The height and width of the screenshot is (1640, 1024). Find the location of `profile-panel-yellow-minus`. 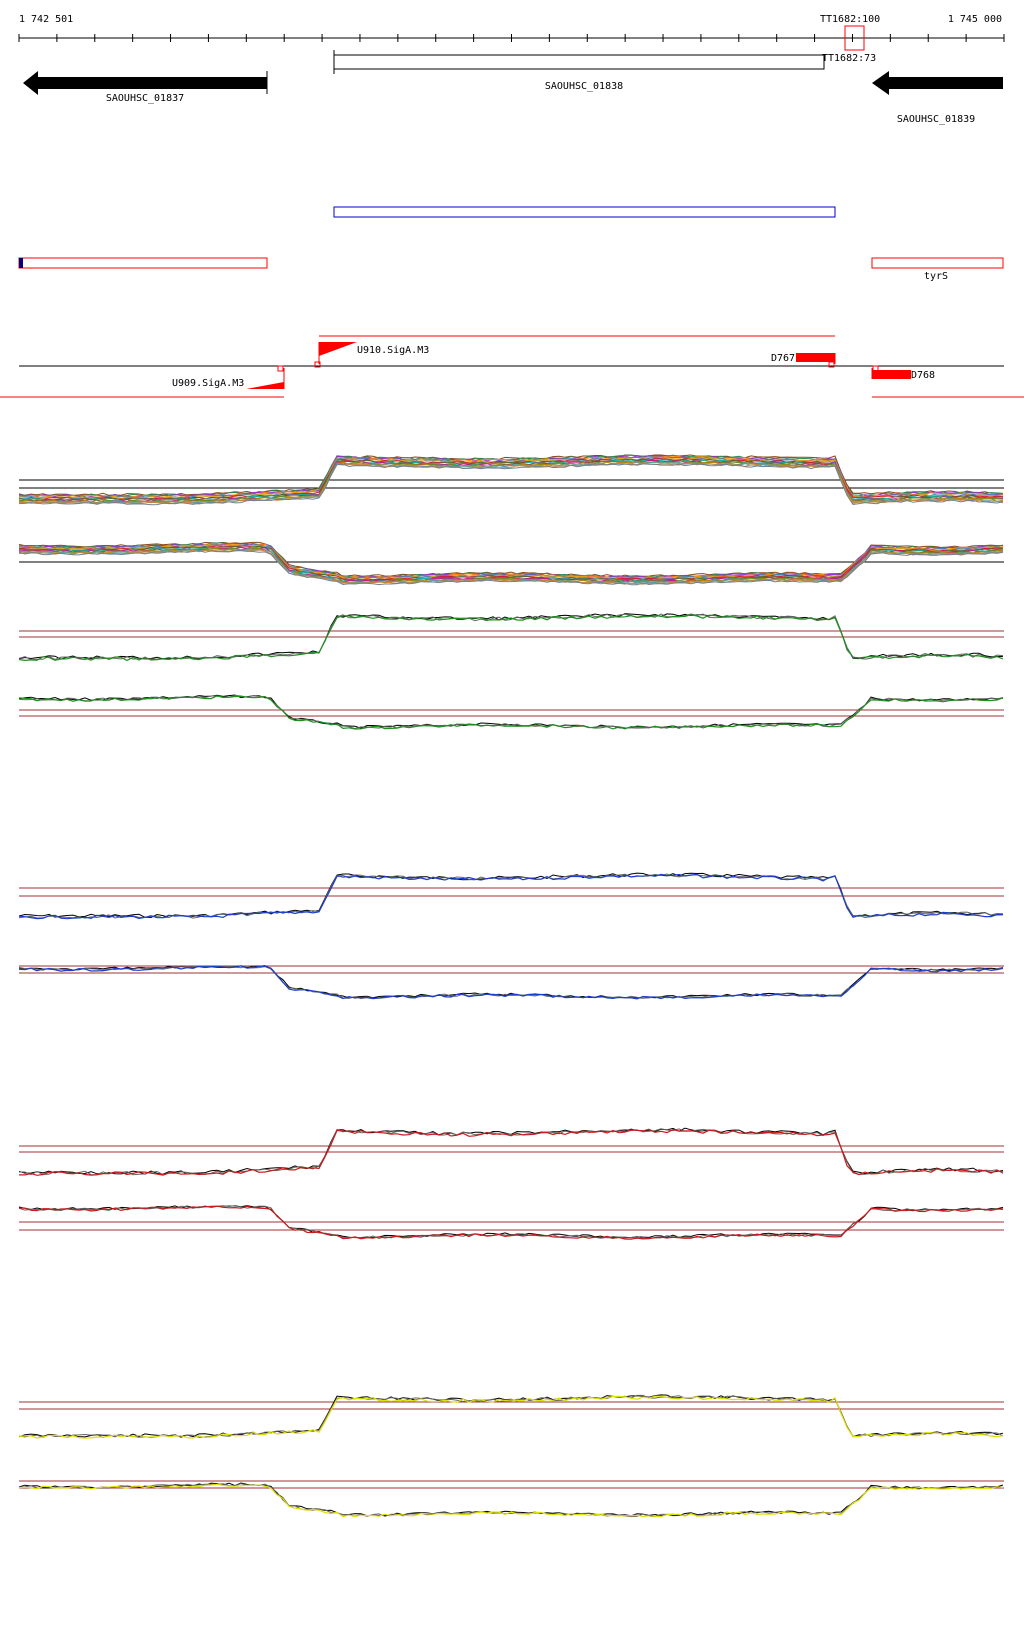

profile-panel-yellow-minus is located at coordinates (511, 1499).